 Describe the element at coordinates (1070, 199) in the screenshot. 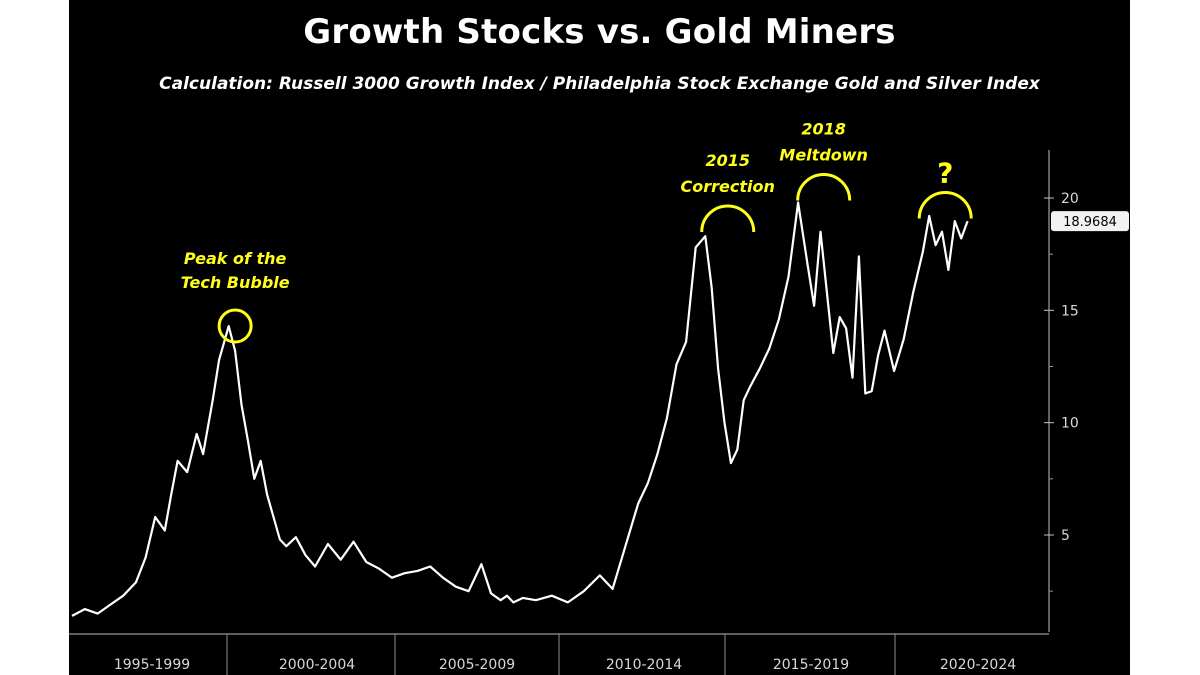

I see `y-tick-label: 20` at that location.